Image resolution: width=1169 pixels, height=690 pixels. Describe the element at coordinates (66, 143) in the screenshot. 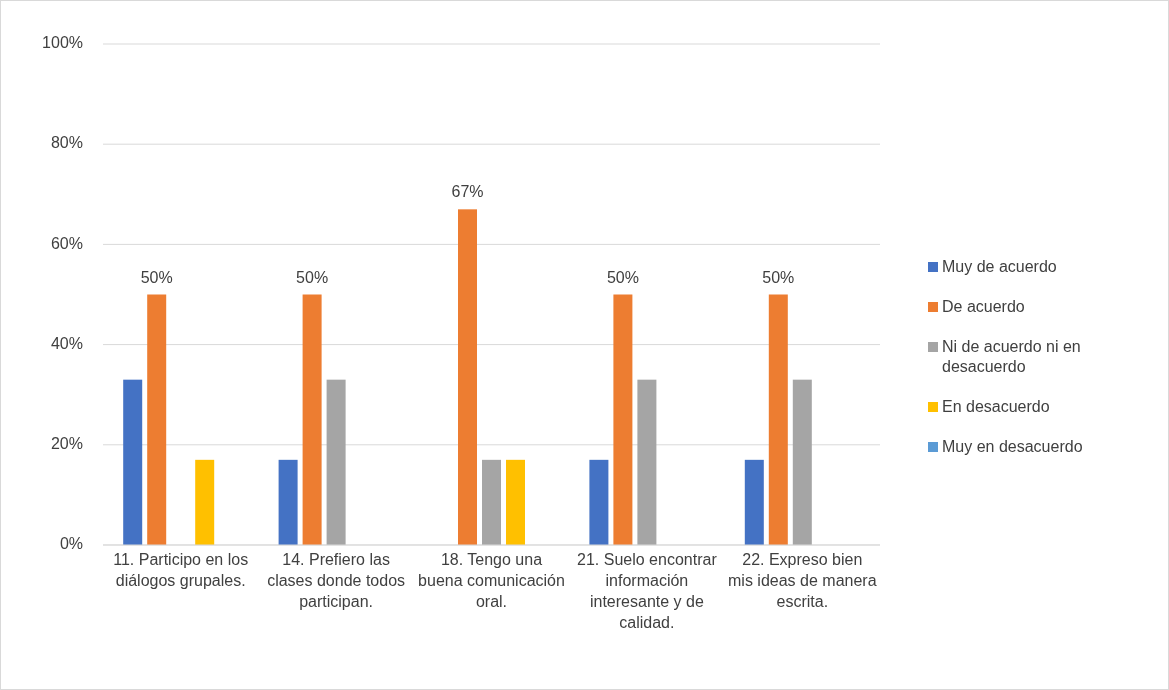

I see `y-tick-label: 80%` at that location.